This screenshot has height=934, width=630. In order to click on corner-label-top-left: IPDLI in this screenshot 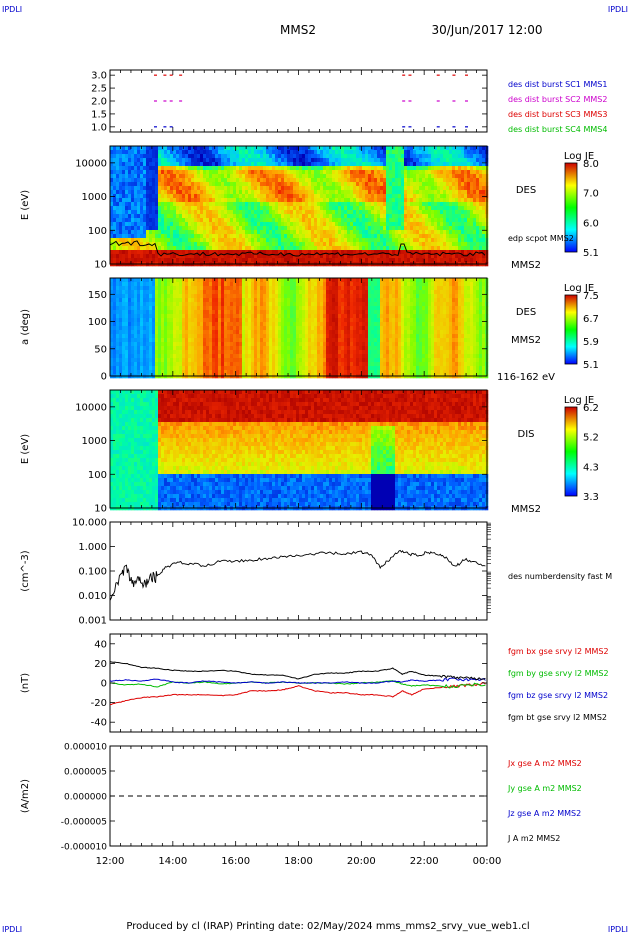, I will do `click(12, 9)`.